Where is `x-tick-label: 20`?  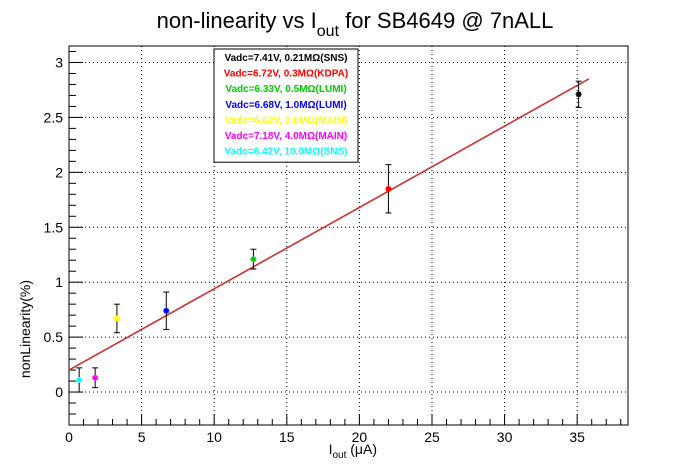 x-tick-label: 20 is located at coordinates (360, 437).